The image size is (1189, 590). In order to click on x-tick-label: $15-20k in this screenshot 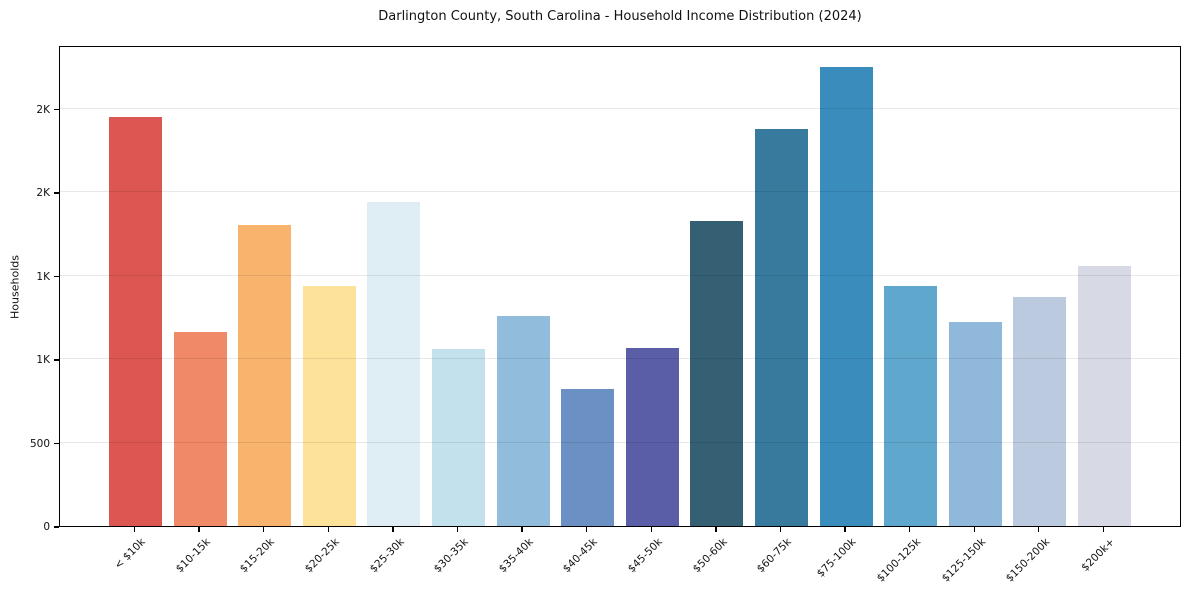, I will do `click(258, 556)`.